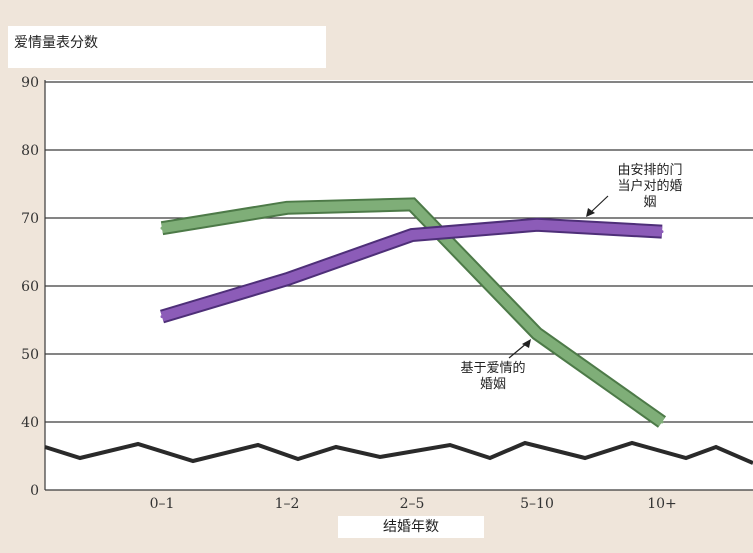 This screenshot has width=753, height=553. Describe the element at coordinates (537, 504) in the screenshot. I see `x-tick-label: 5–10` at that location.